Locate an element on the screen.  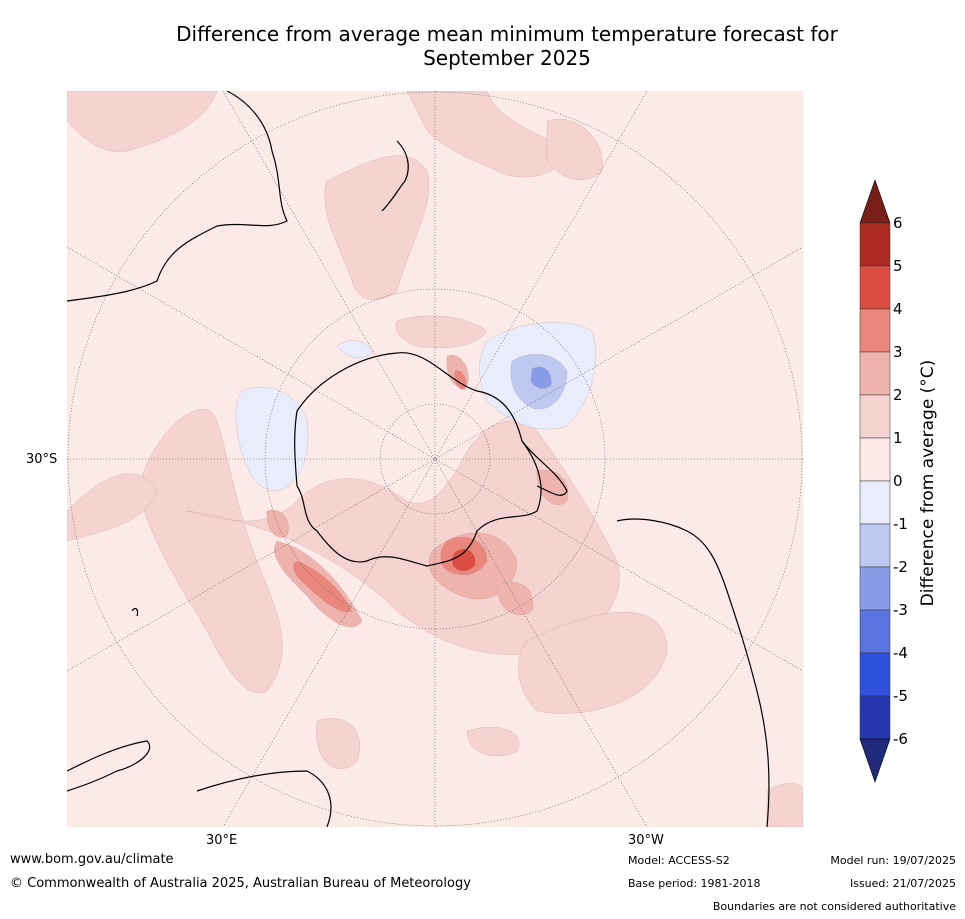
south-america-coastline is located at coordinates (693, 672).